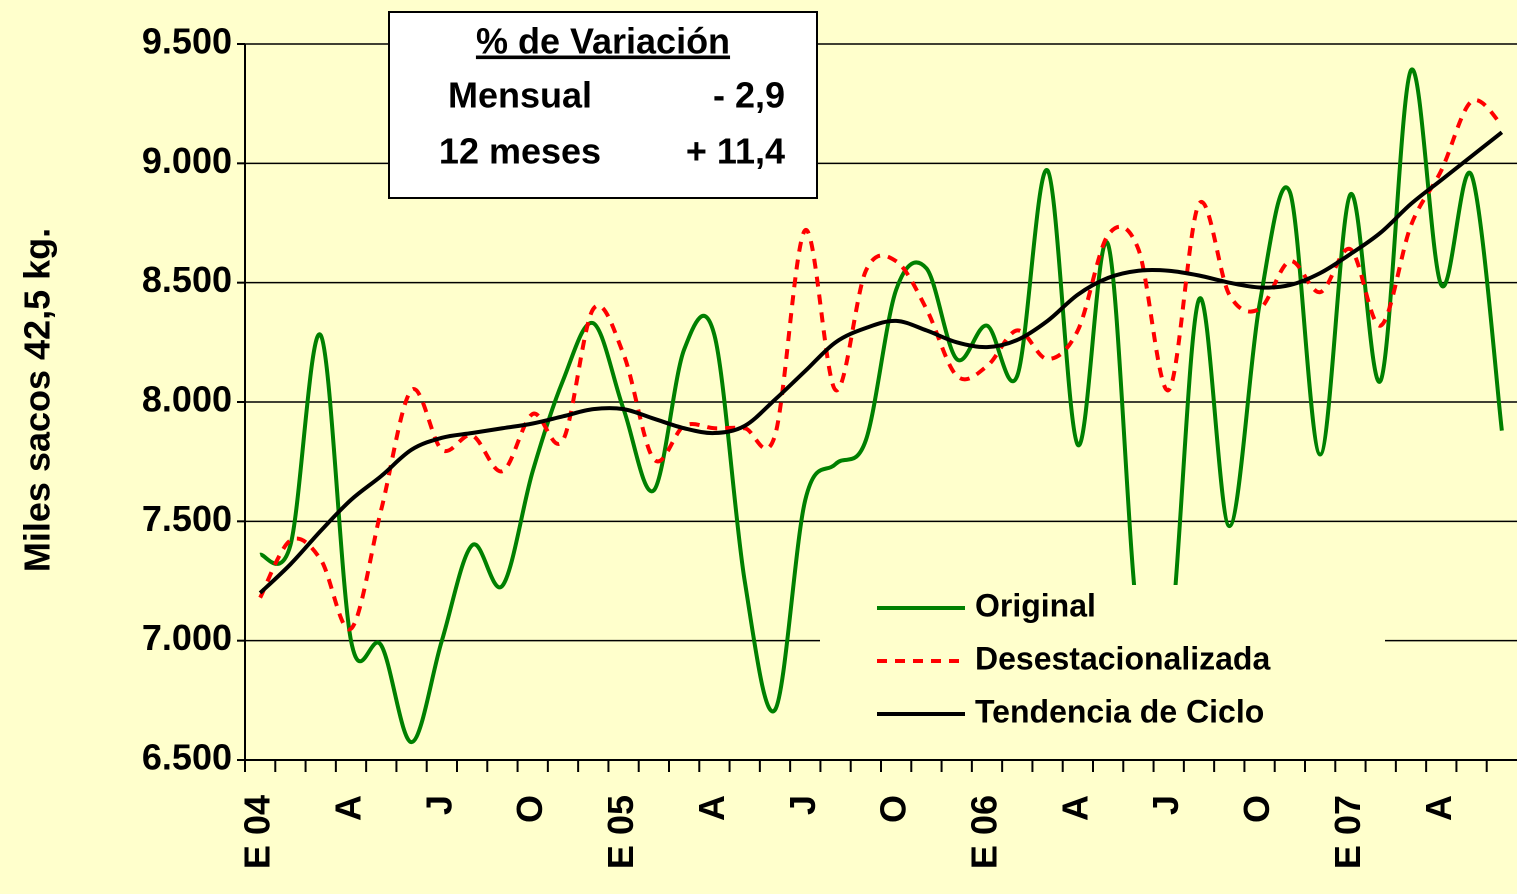  What do you see at coordinates (520, 151) in the screenshot?
I see `annotation-label: 12 meses` at bounding box center [520, 151].